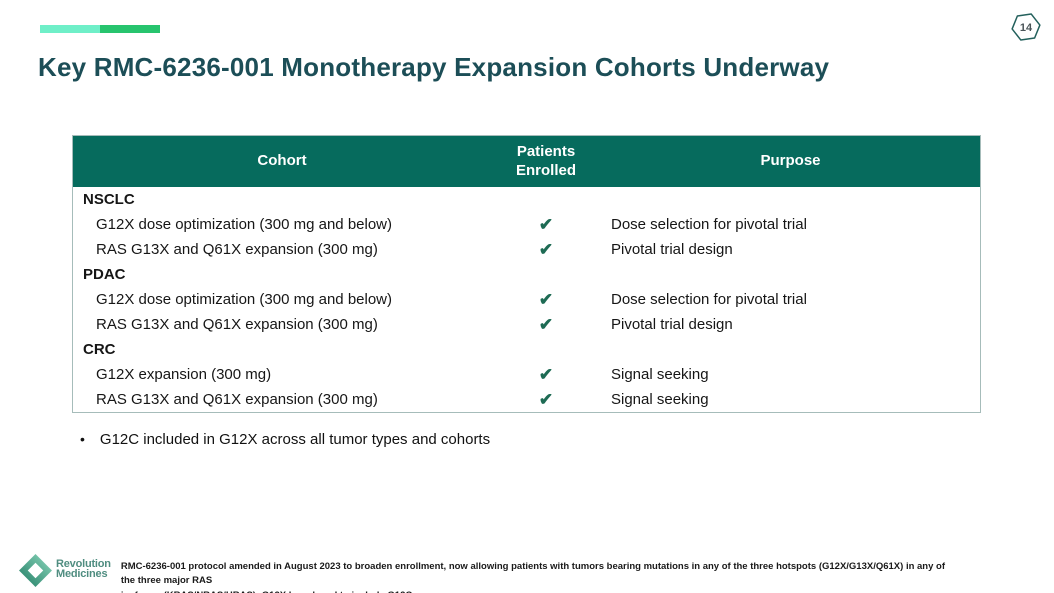 The height and width of the screenshot is (593, 1054). I want to click on accent-bar, so click(100, 29).